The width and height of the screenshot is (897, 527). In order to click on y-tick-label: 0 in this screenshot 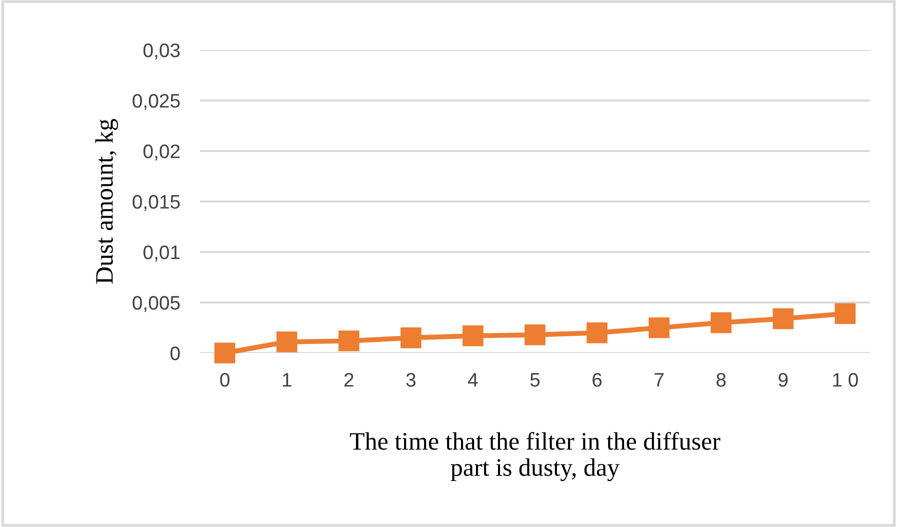, I will do `click(175, 353)`.